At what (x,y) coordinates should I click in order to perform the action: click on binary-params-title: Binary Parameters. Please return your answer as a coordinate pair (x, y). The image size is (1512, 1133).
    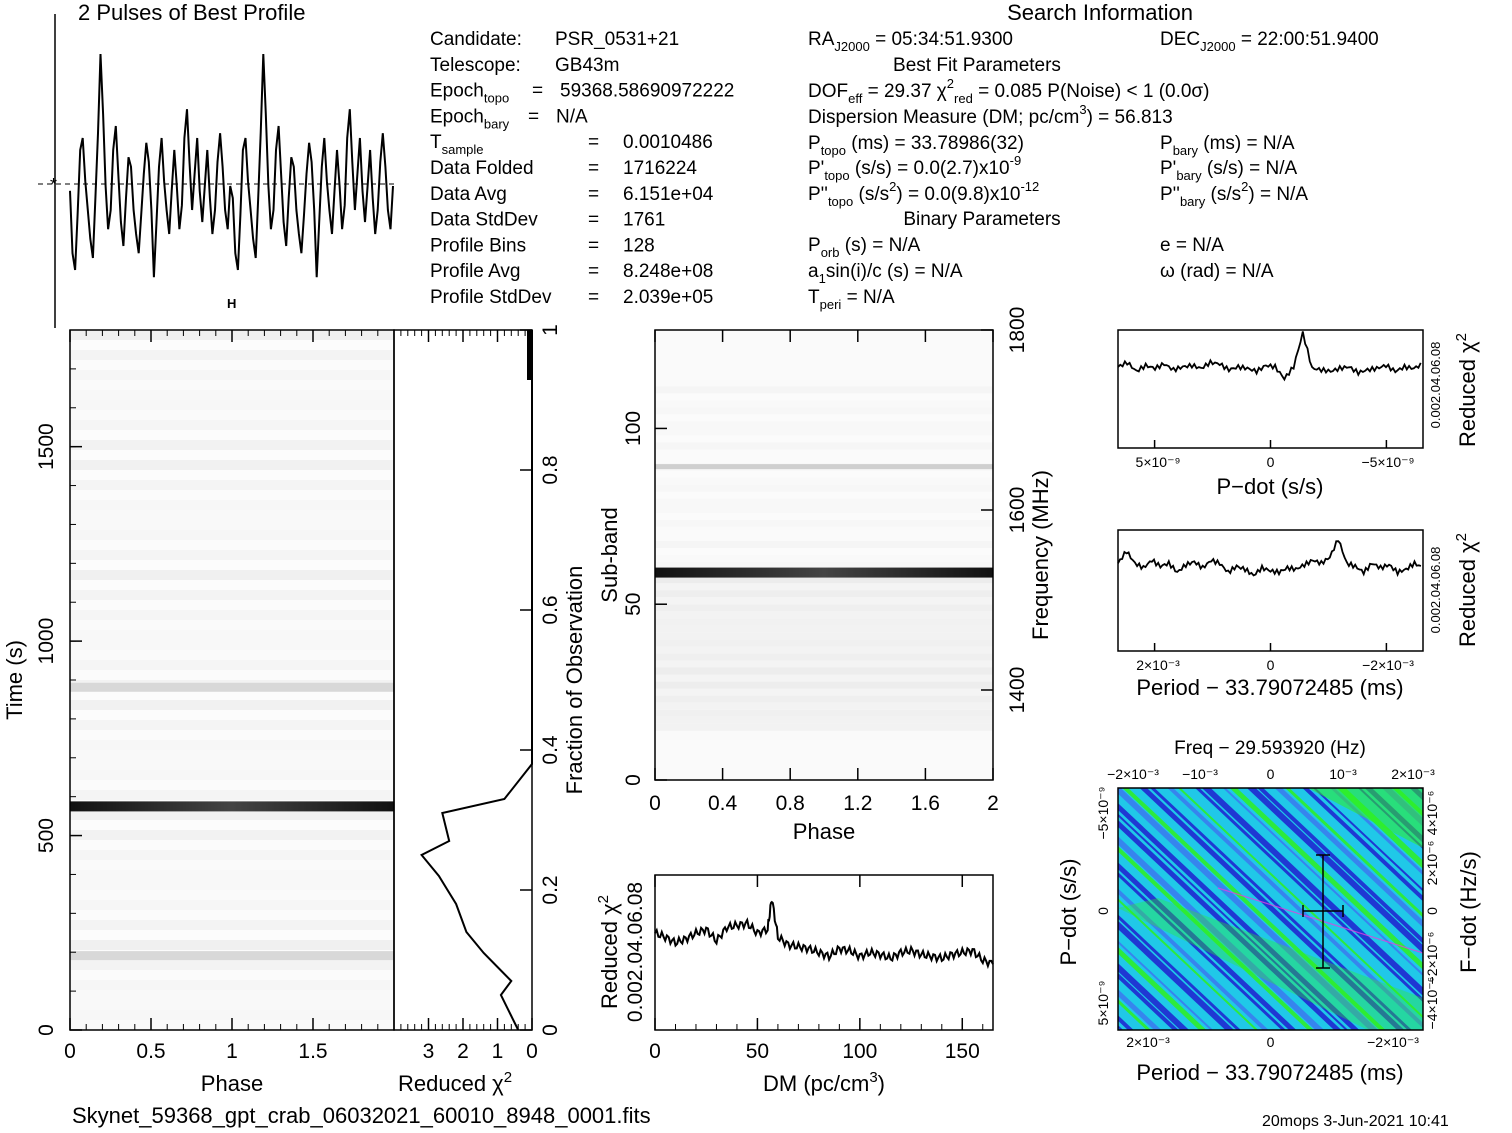
    Looking at the image, I should click on (981, 219).